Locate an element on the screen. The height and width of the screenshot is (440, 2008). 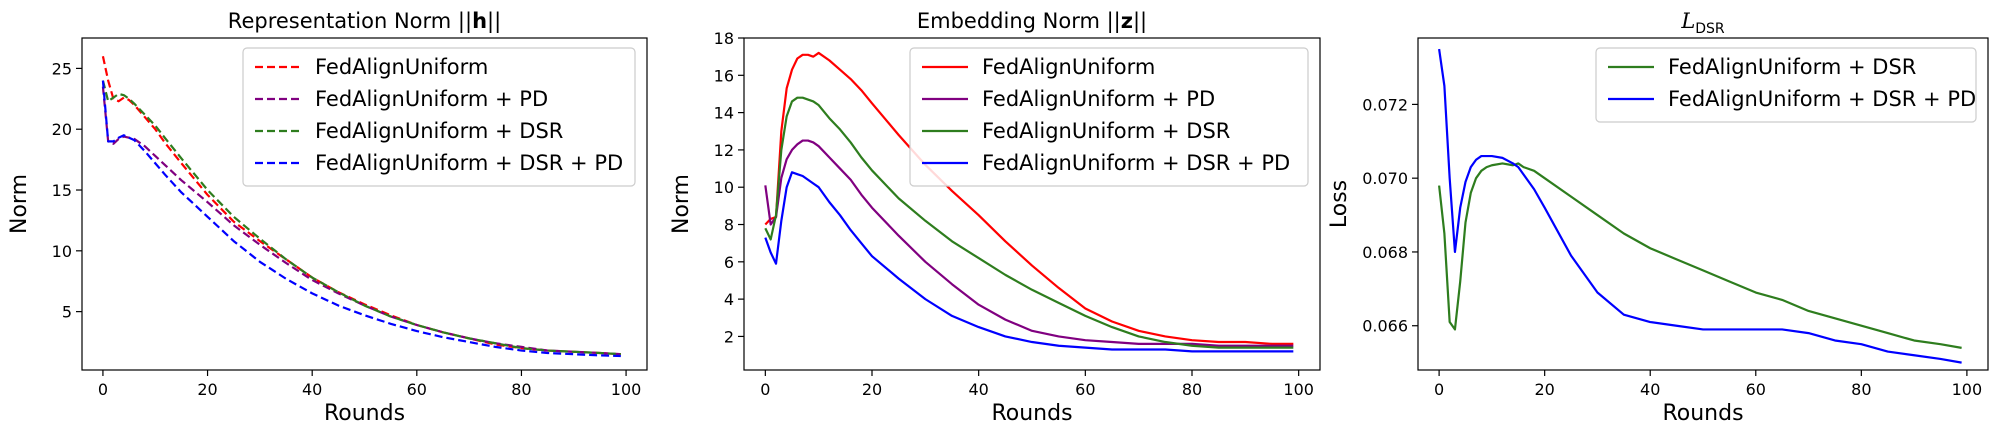
y-tick-label: 12 is located at coordinates (724, 150).